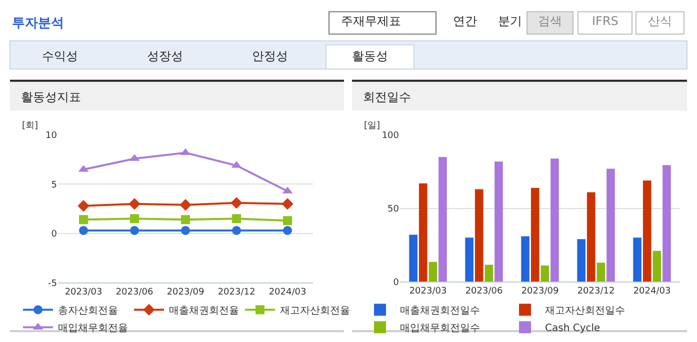  I want to click on legend-label: 재고자산회전일수, so click(585, 311).